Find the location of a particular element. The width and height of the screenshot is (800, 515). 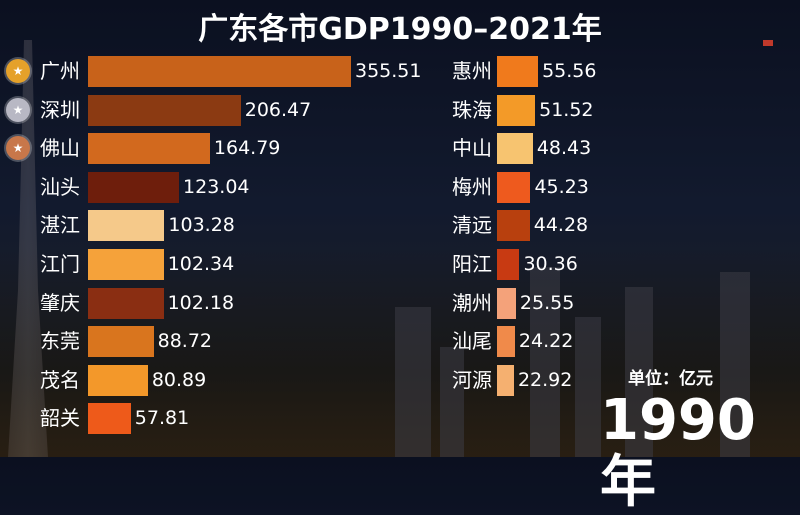

bar-category-label: 江门 is located at coordinates (60, 264).